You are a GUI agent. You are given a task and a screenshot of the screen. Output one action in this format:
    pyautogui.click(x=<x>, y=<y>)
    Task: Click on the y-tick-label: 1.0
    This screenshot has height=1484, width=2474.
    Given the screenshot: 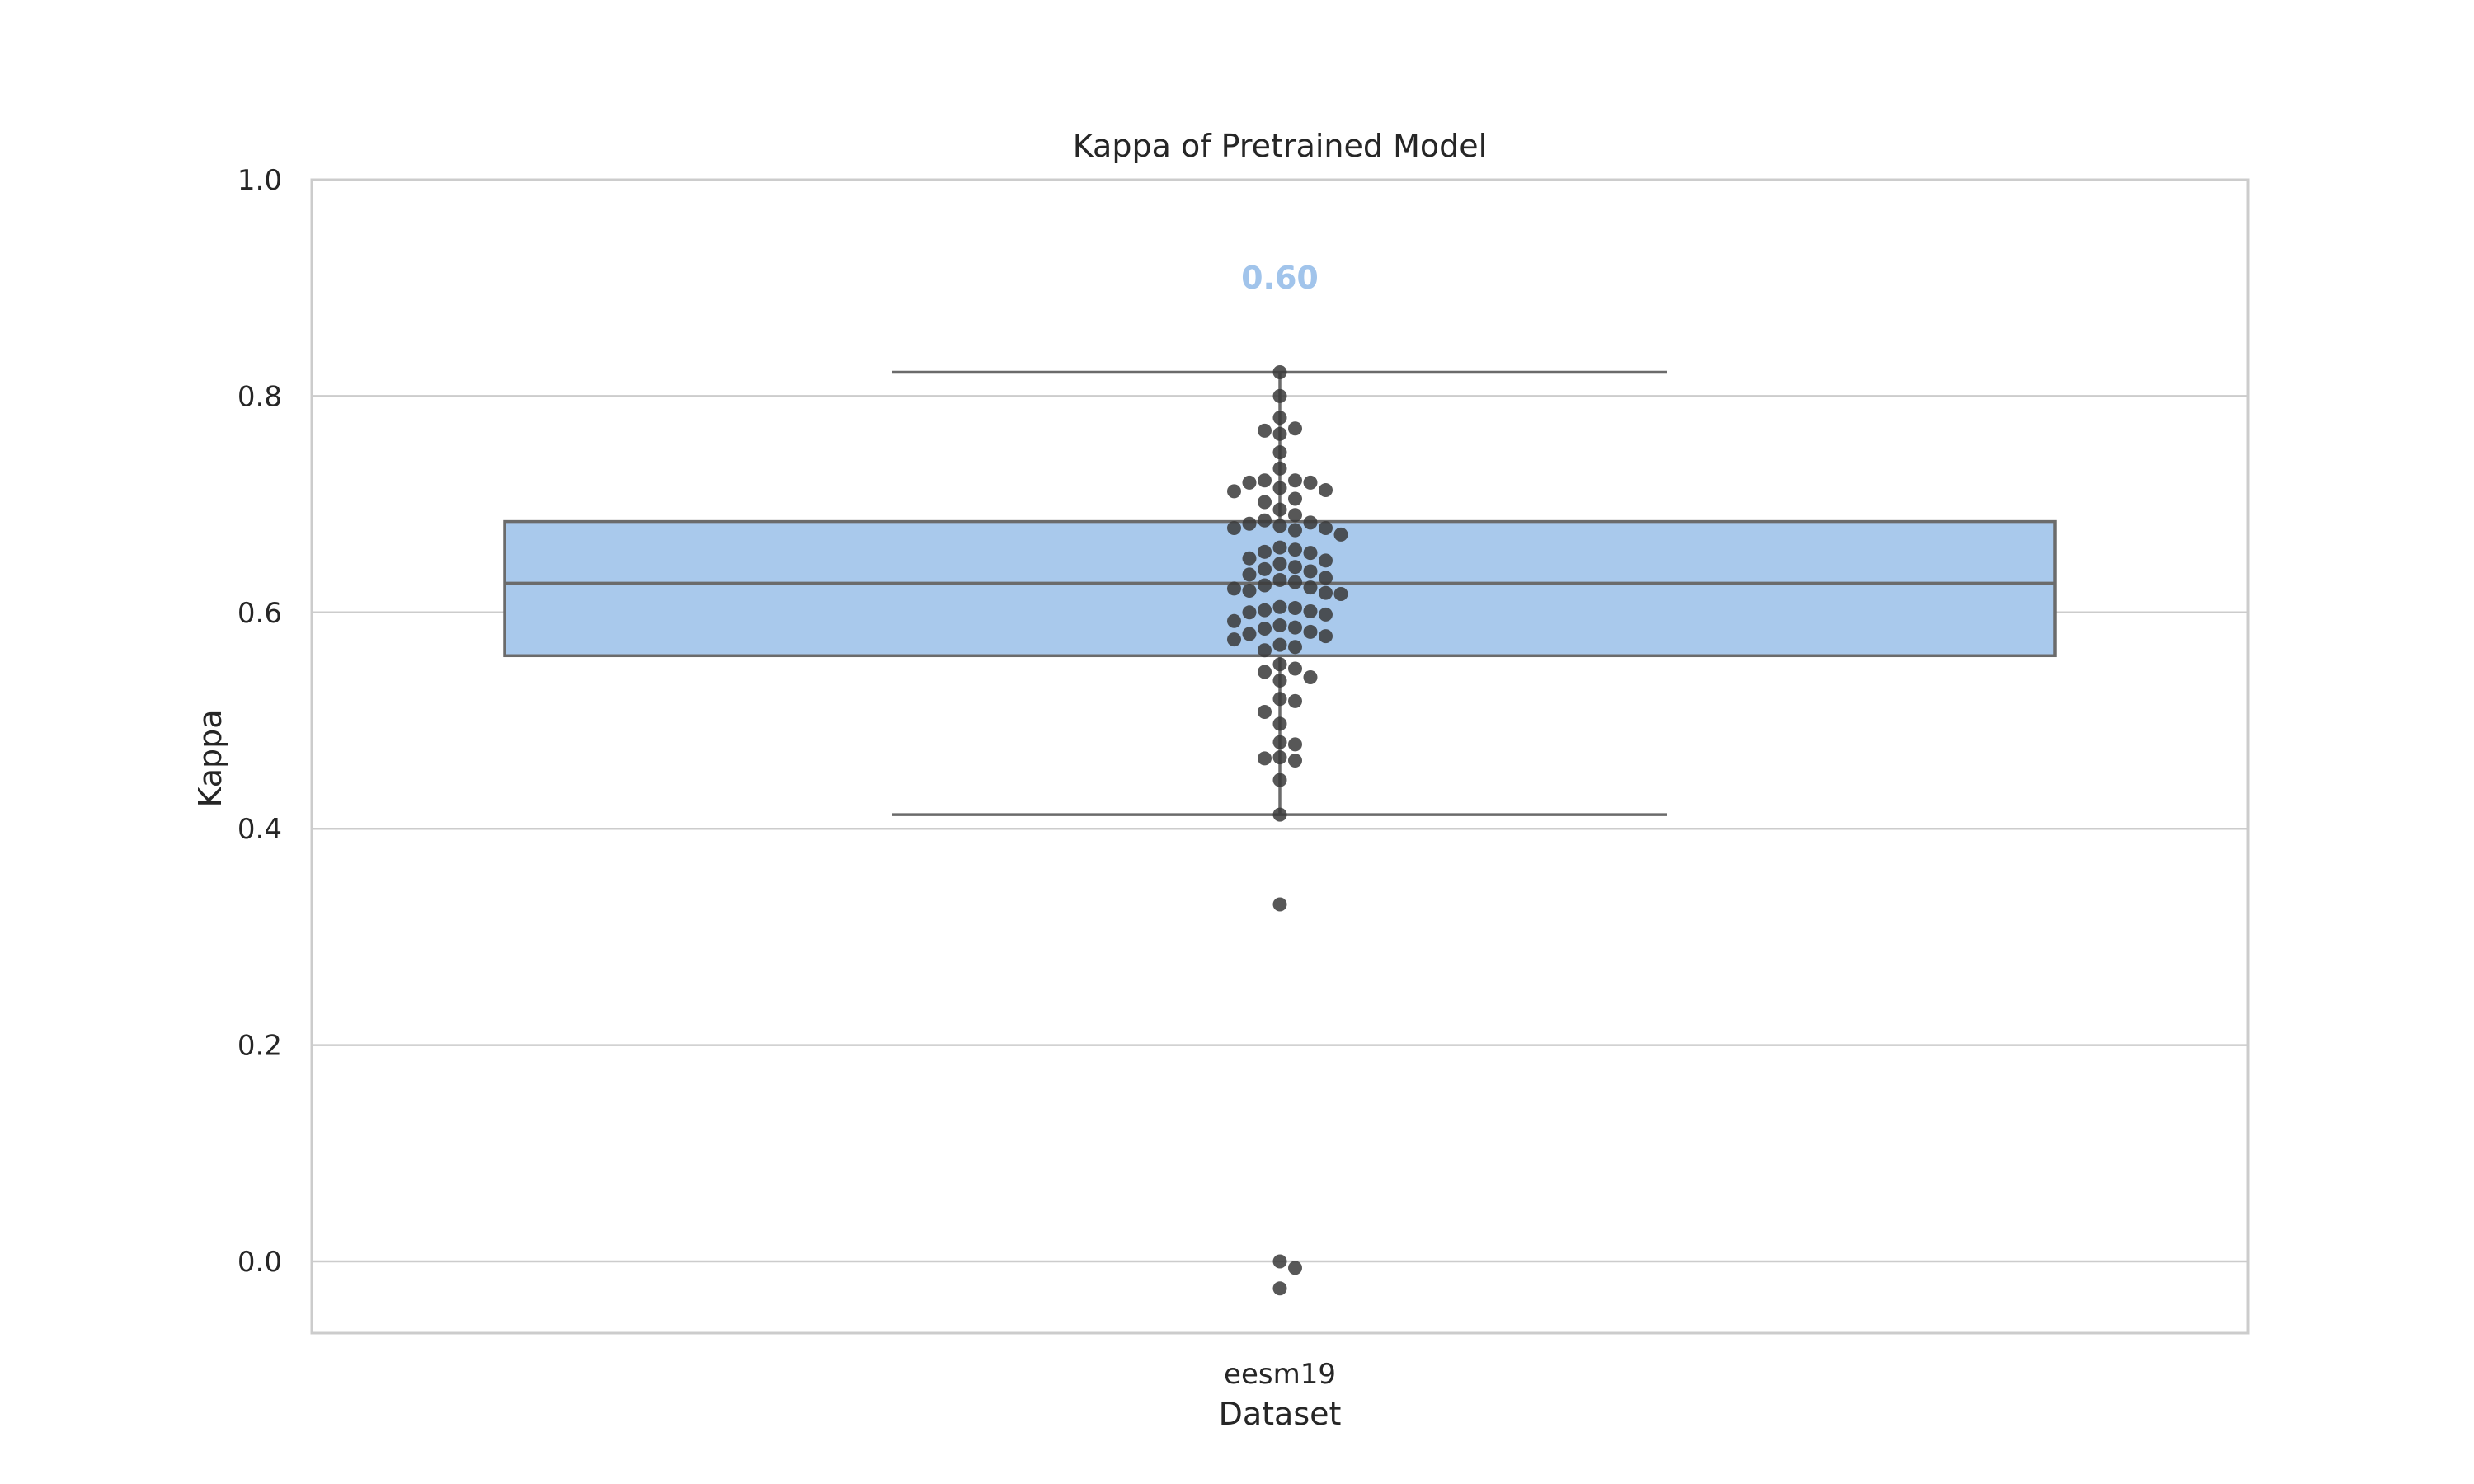 What is the action you would take?
    pyautogui.click(x=260, y=180)
    